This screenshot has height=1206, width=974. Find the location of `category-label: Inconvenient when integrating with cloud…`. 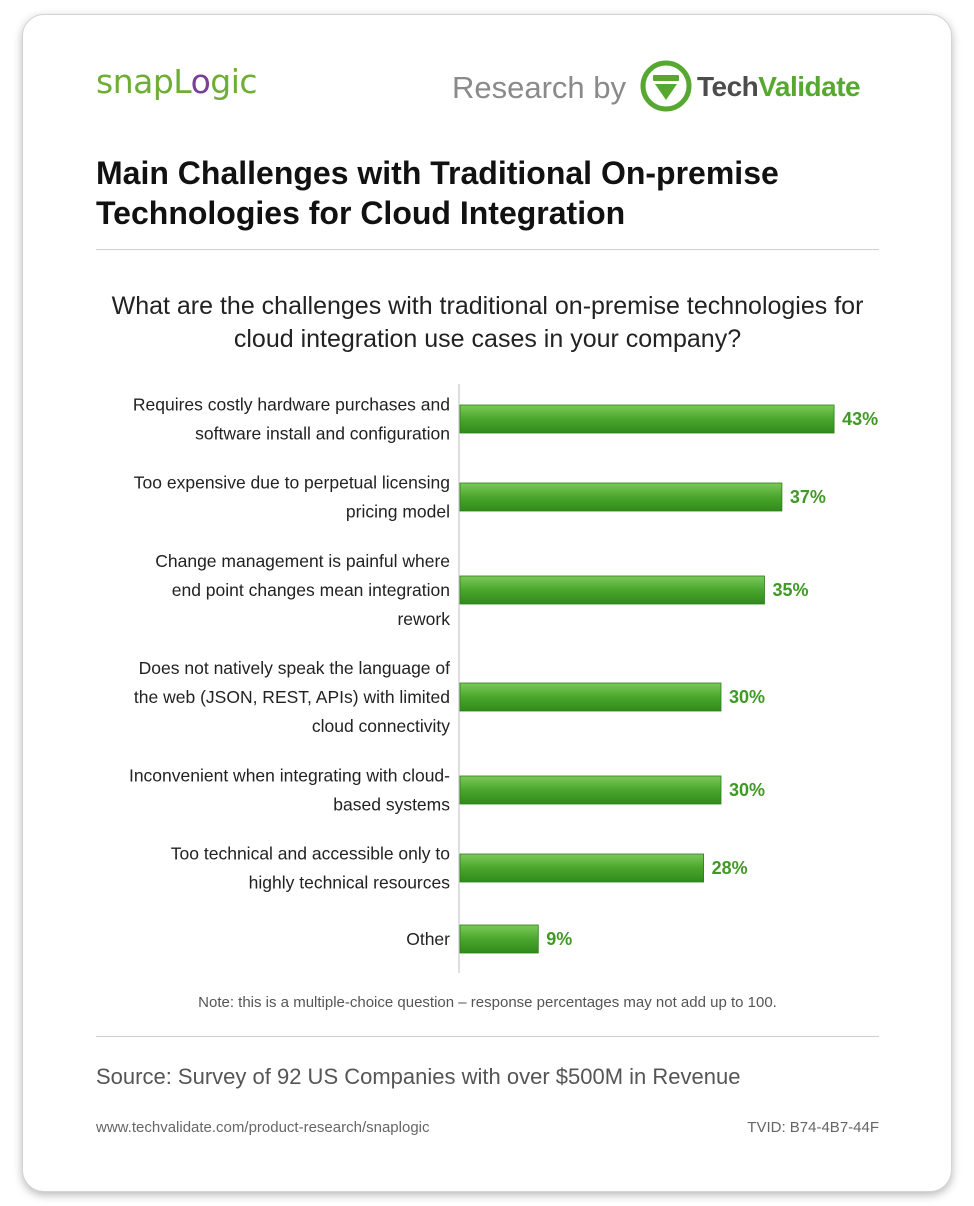

category-label: Inconvenient when integrating with cloud… is located at coordinates (289, 790).